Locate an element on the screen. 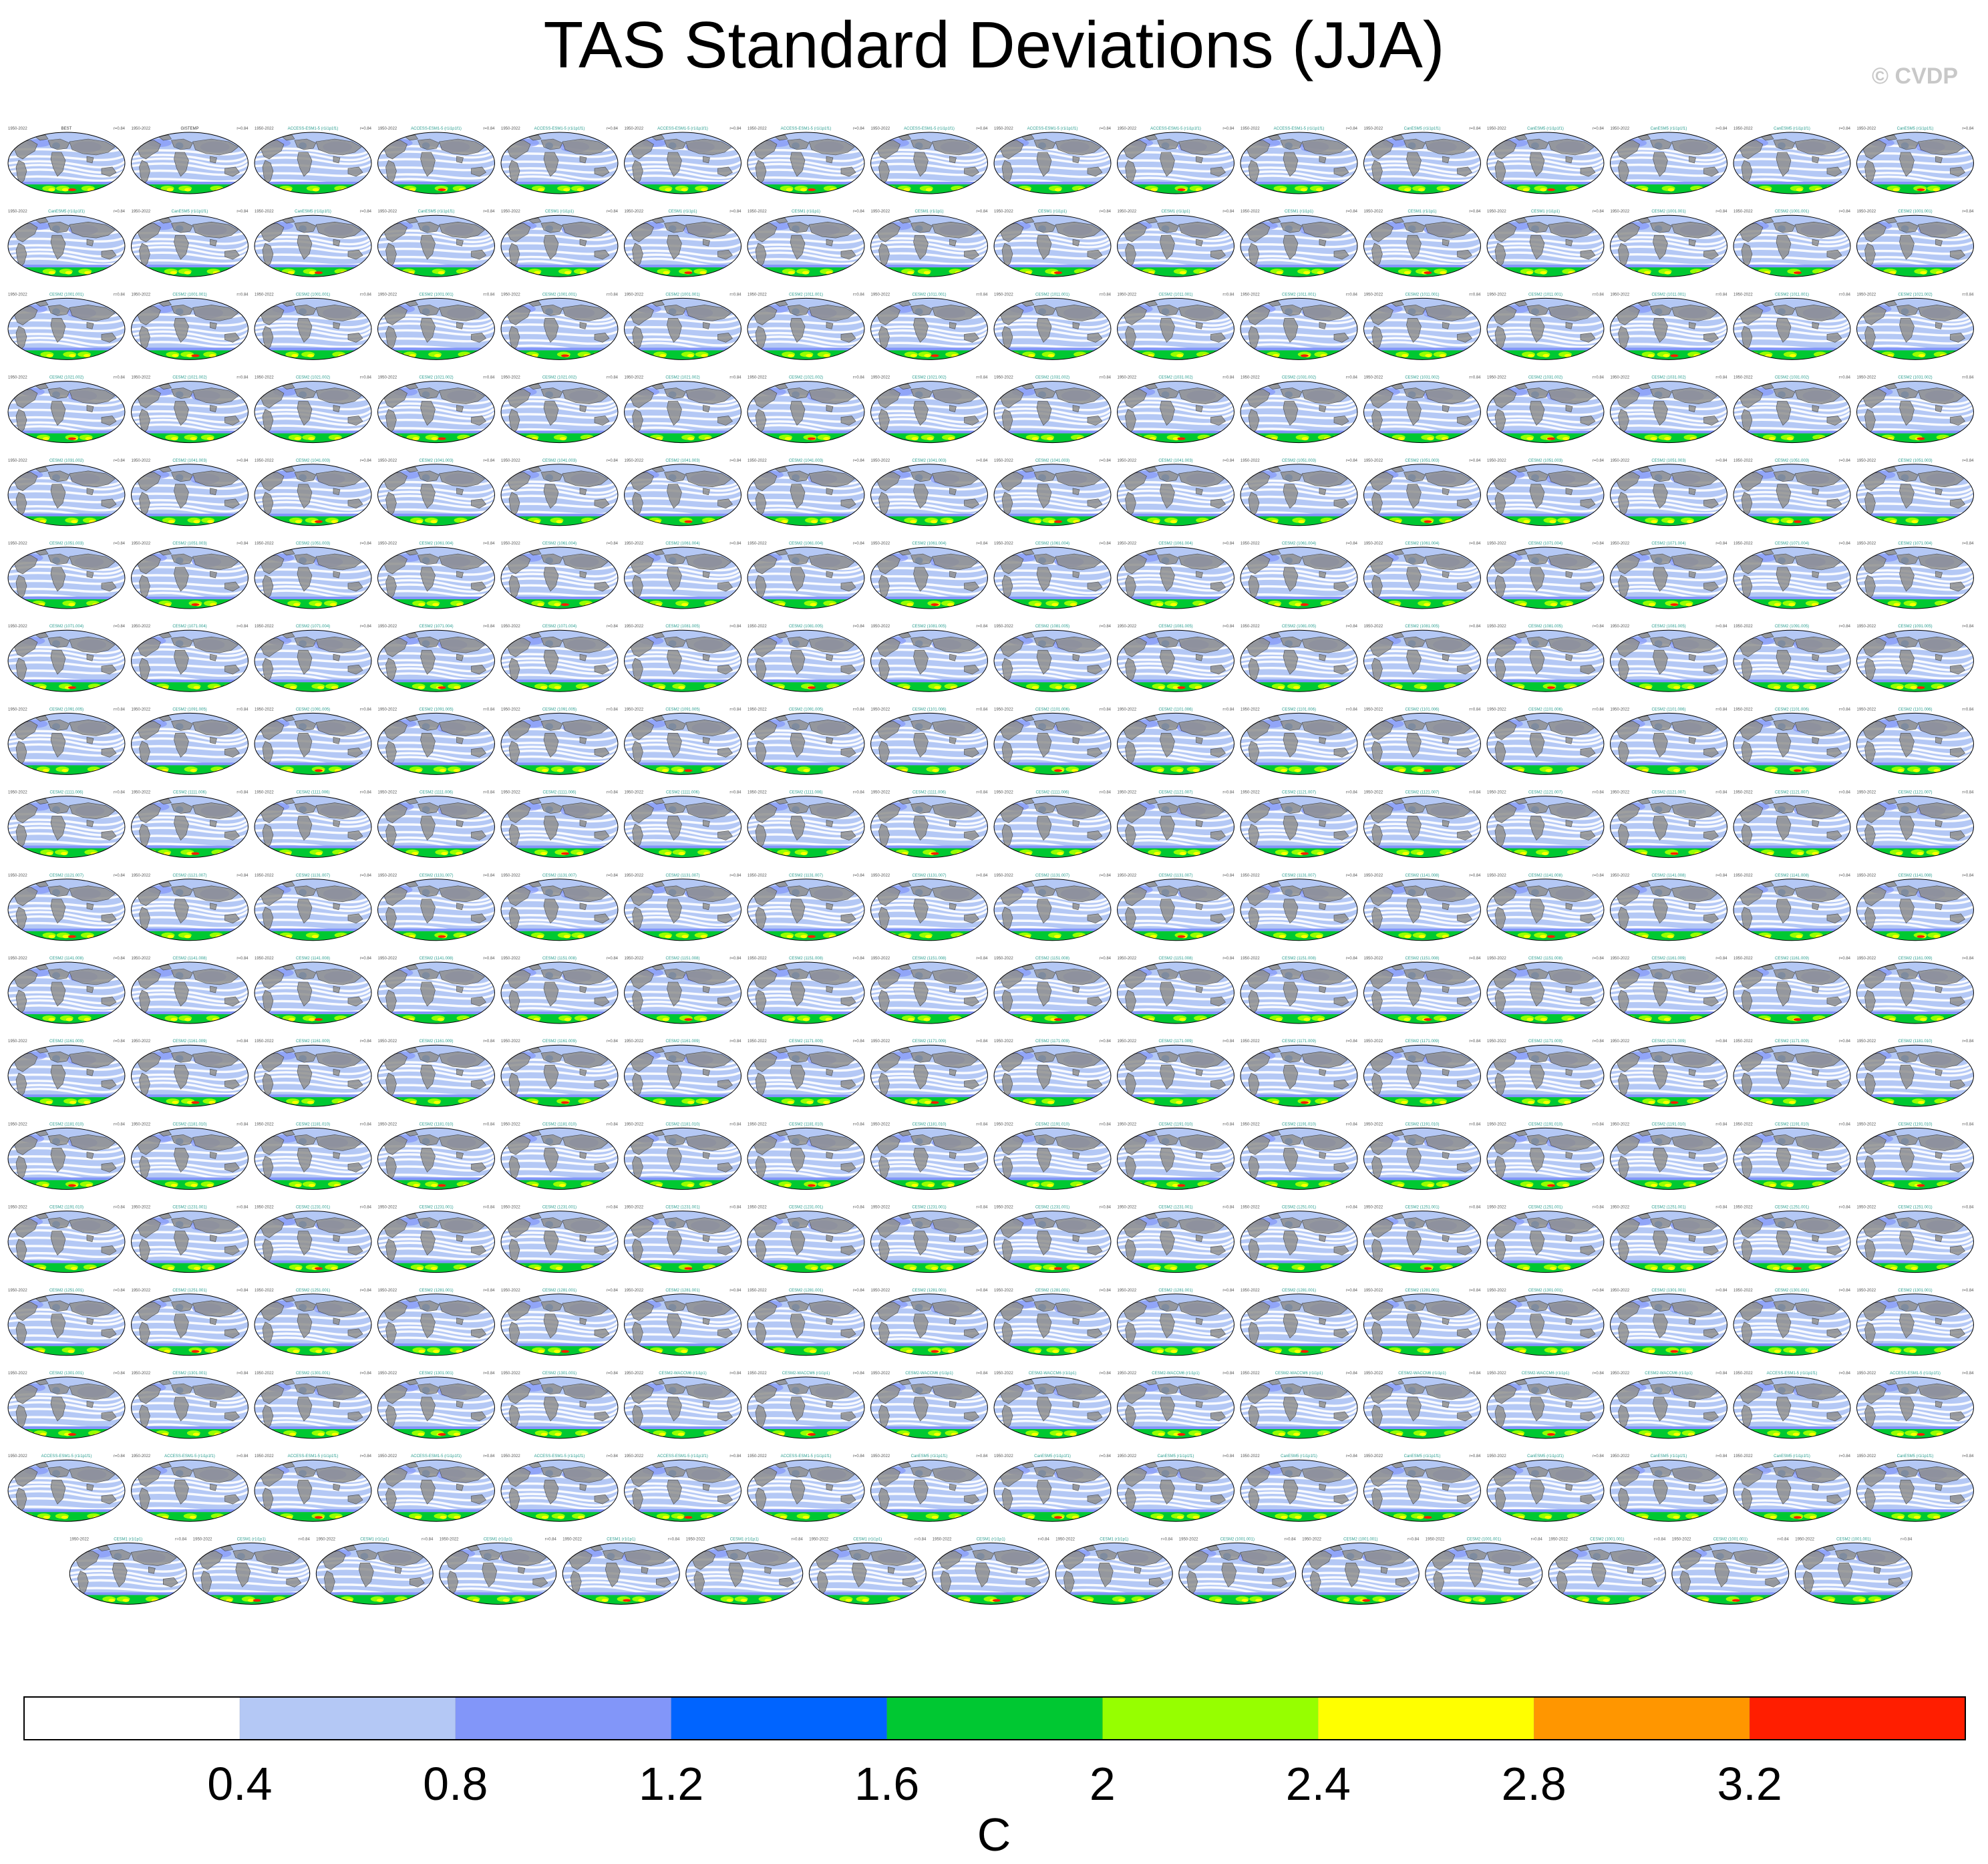 Image resolution: width=1988 pixels, height=1864 pixels. panel-title: CESM2-WACCM6 (r1i1p1) is located at coordinates (1422, 1374).